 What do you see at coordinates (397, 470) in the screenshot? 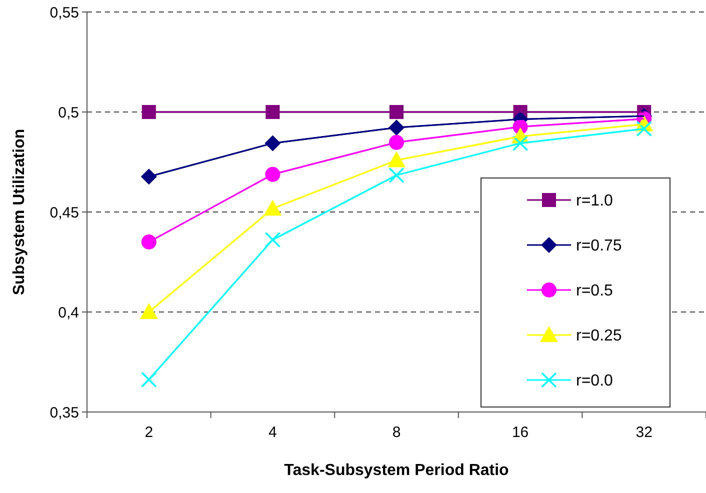
I see `x-axis-title: Task-Subsystem Period Ratio` at bounding box center [397, 470].